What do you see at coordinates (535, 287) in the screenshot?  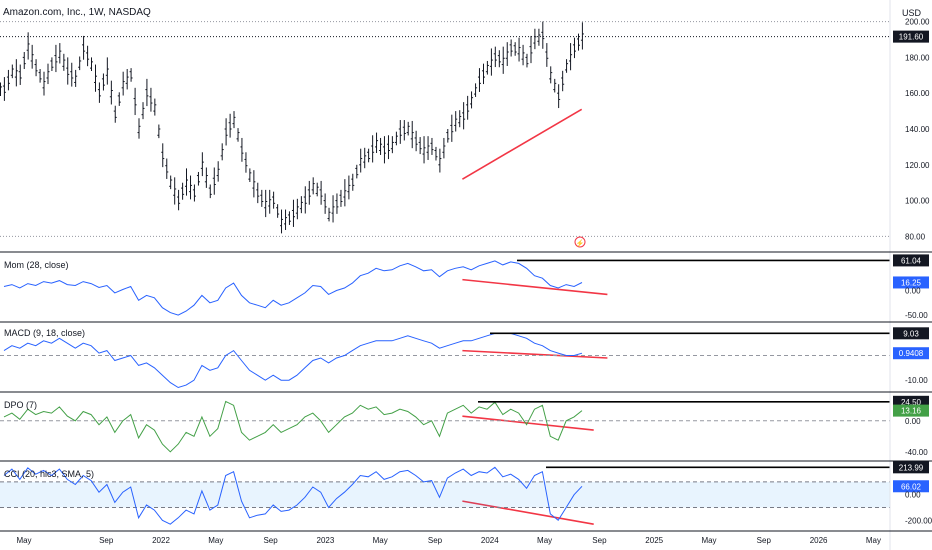 I see `mom-divergence-line` at bounding box center [535, 287].